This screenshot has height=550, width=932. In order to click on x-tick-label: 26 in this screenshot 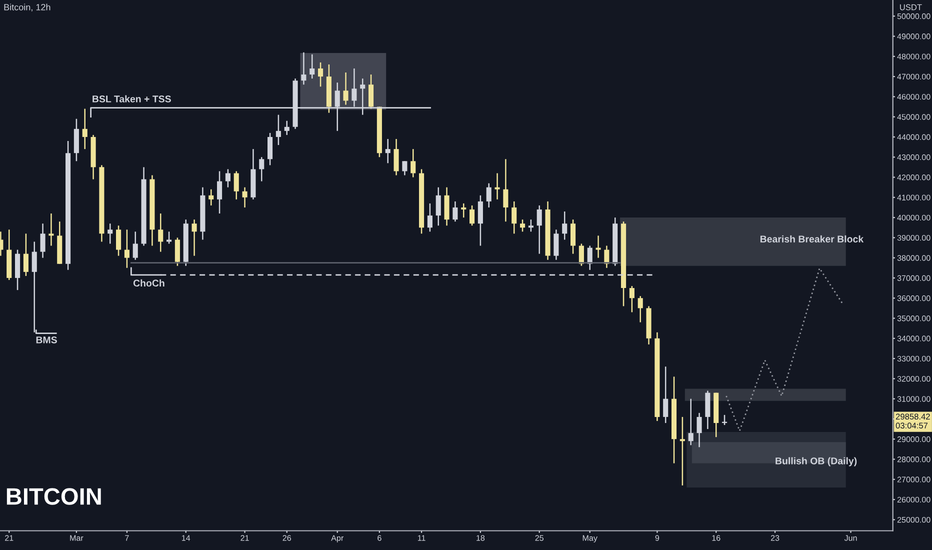, I will do `click(286, 538)`.